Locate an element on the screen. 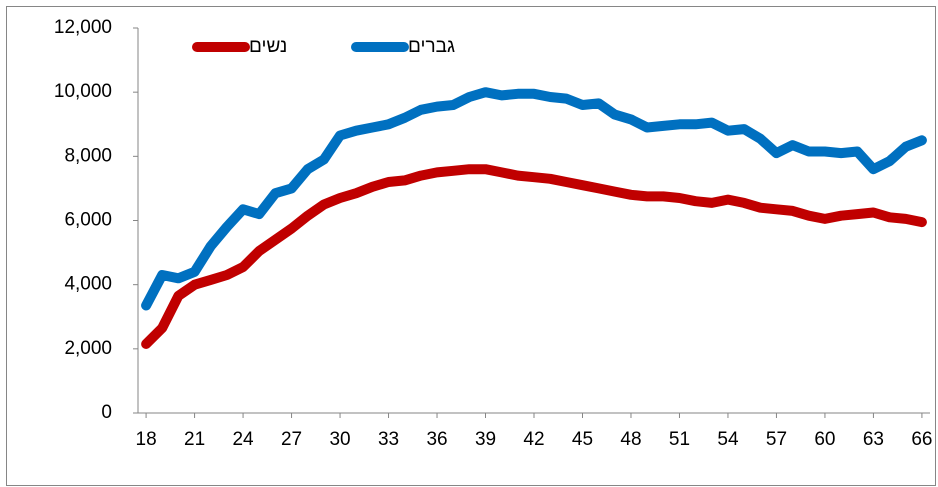  y-tick-label: 12,000 is located at coordinates (83, 27).